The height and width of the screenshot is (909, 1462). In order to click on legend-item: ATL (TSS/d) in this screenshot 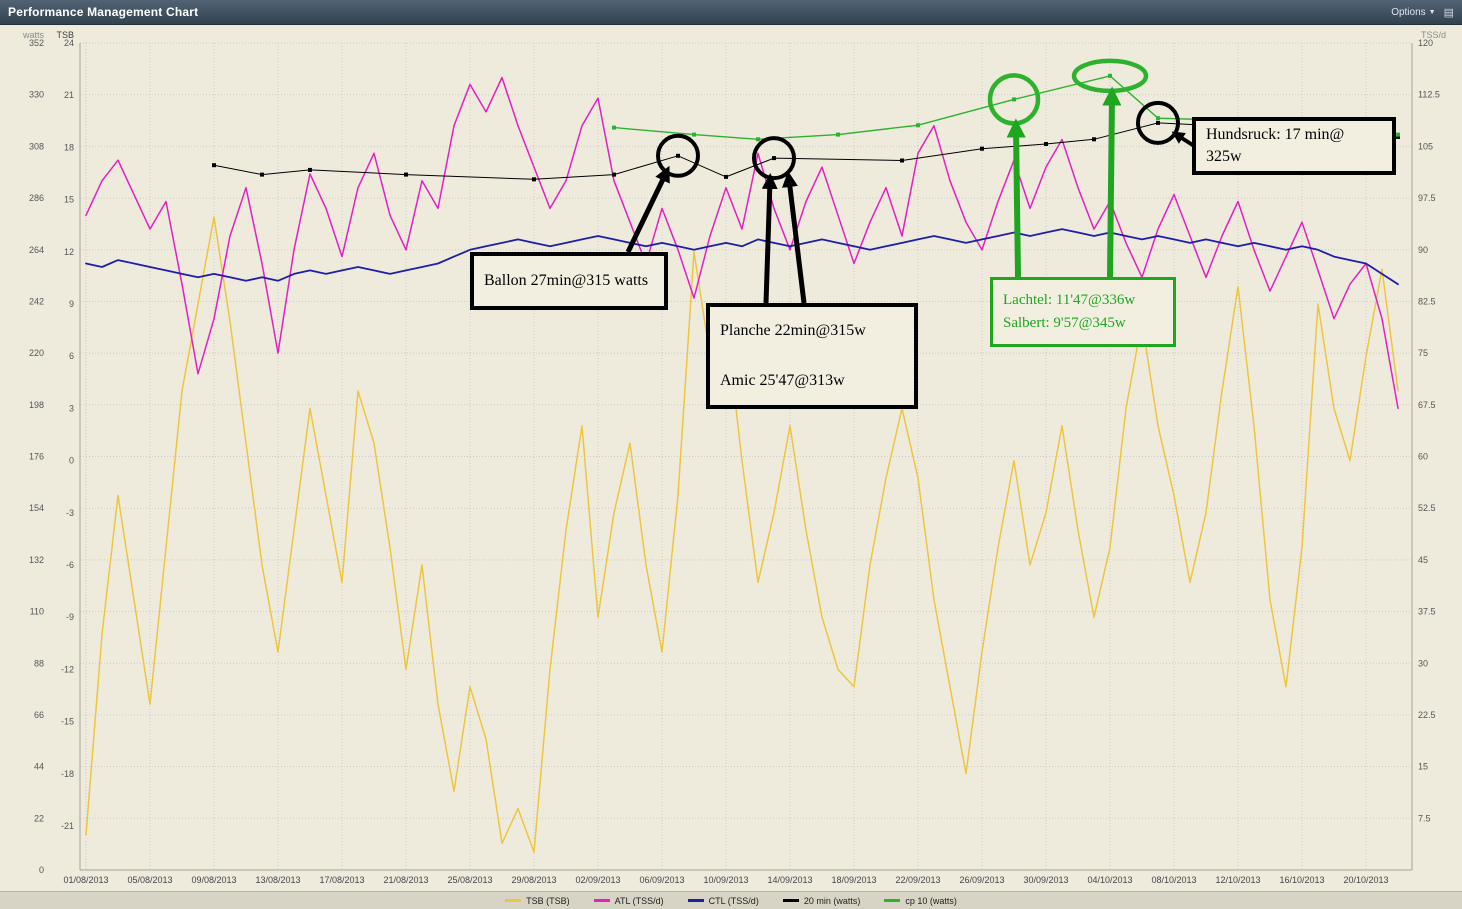, I will do `click(628, 900)`.